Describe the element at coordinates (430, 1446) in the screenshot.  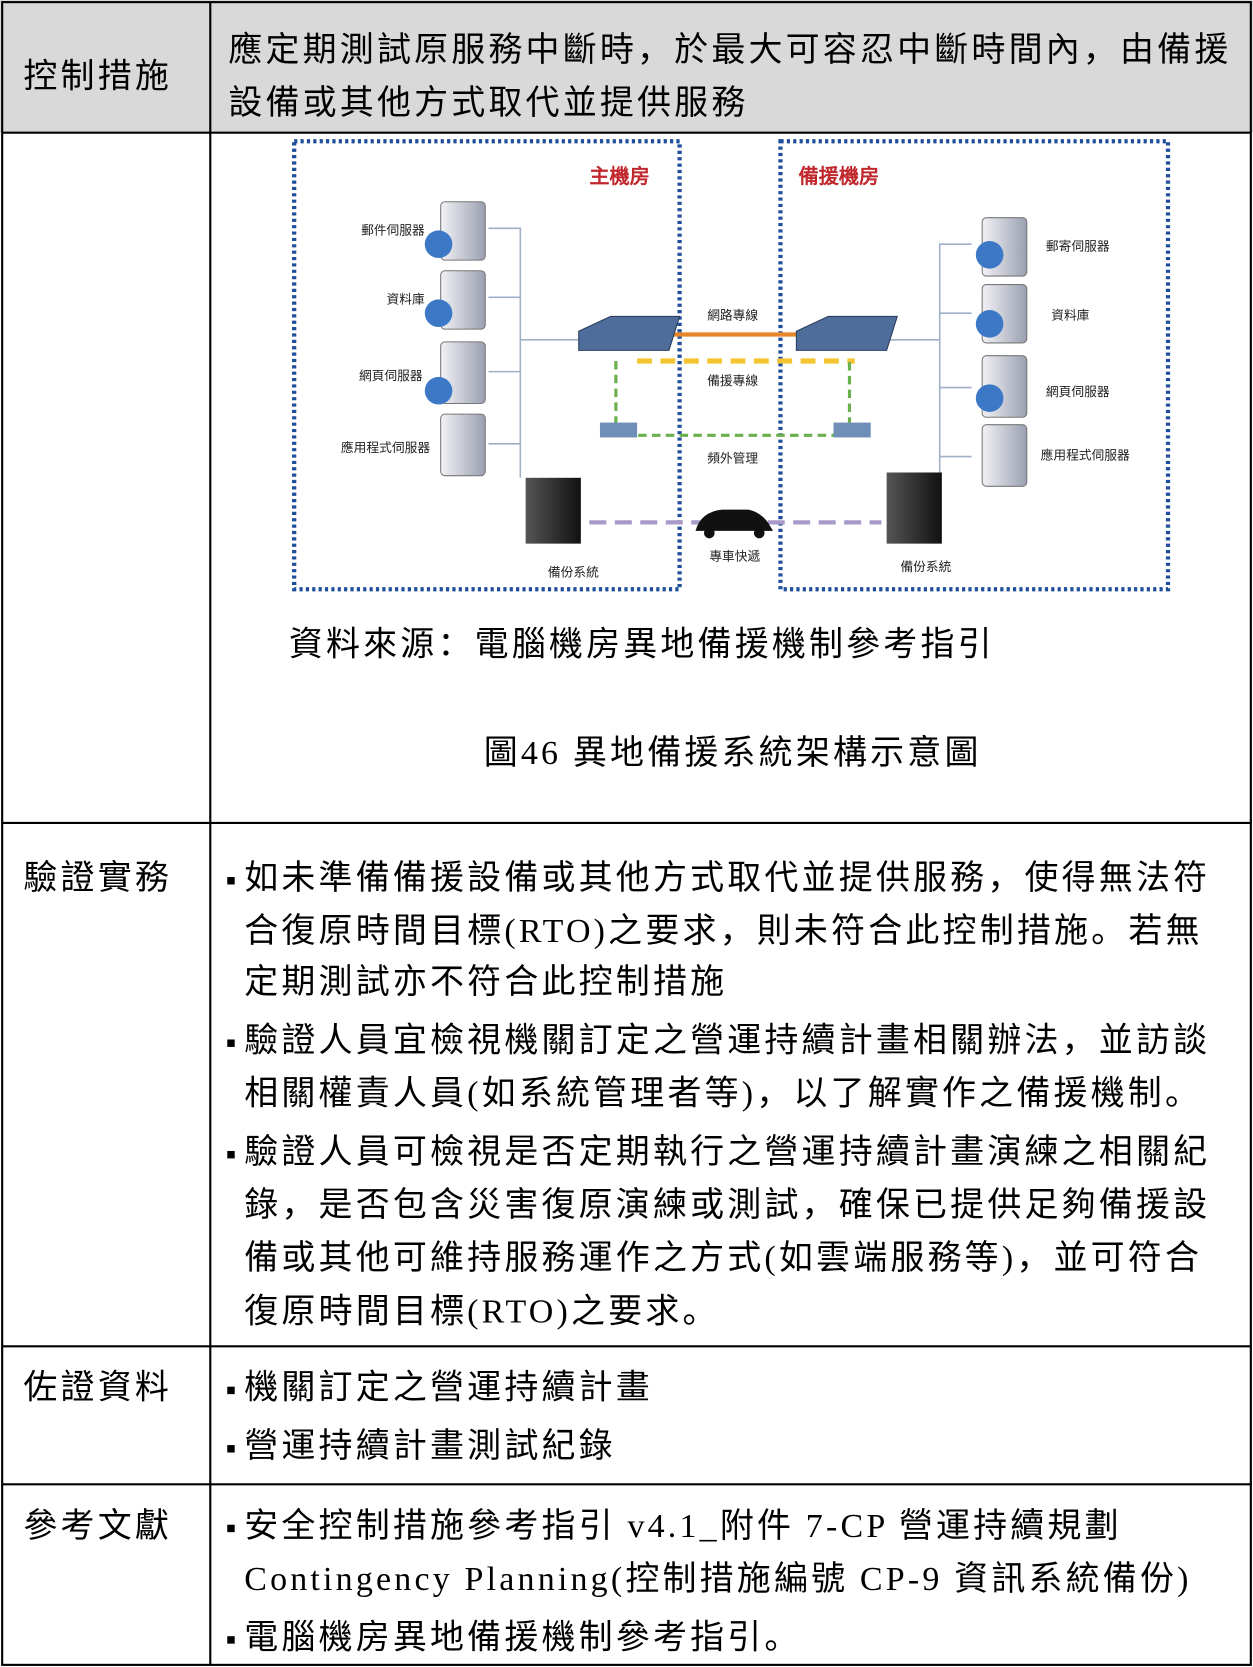
I see `item-line: 營運持續計畫測試紀錄` at that location.